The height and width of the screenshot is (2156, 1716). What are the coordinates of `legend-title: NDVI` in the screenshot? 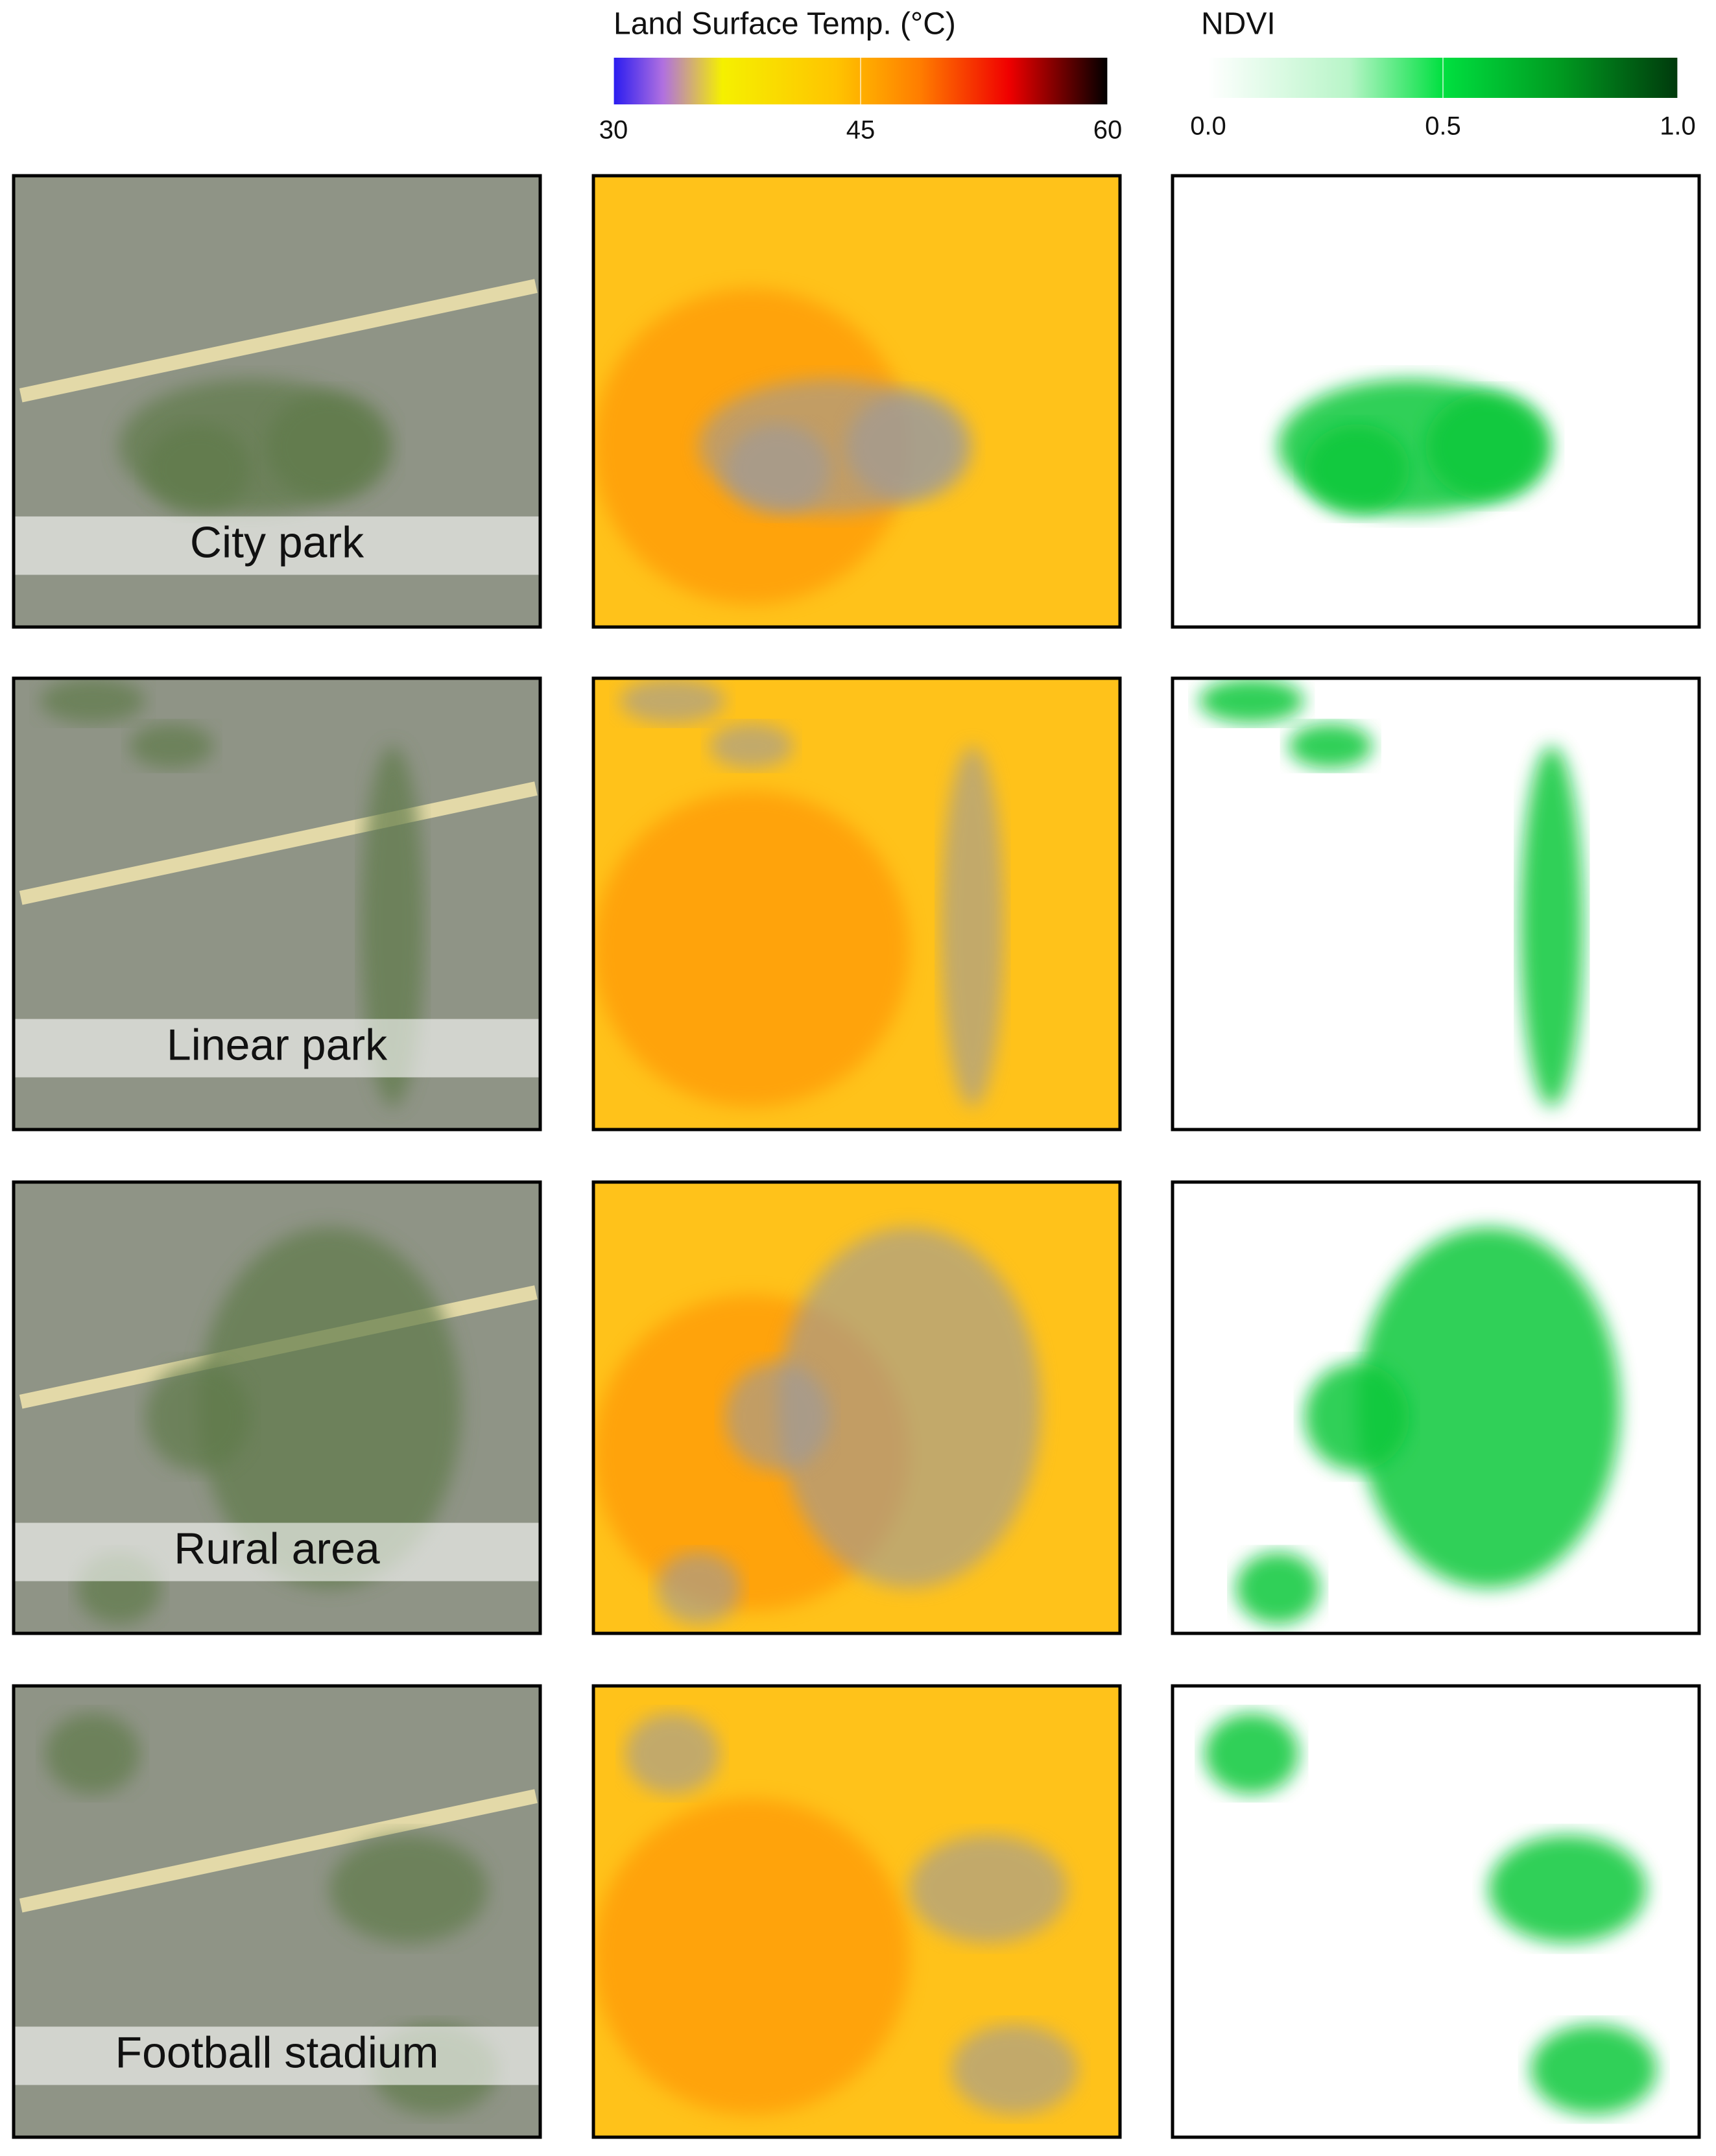 It's located at (1238, 24).